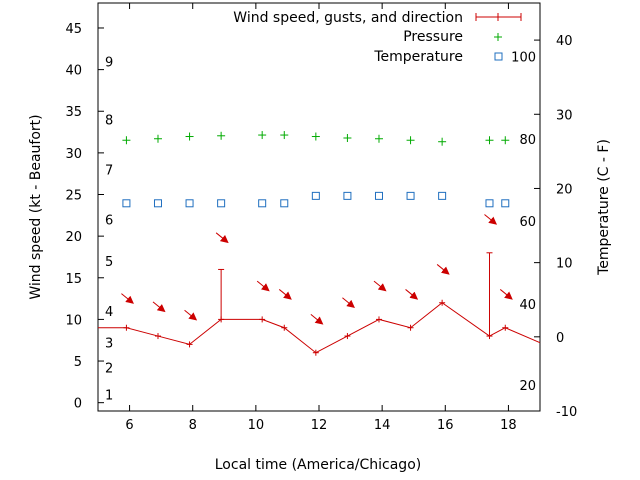 The height and width of the screenshot is (480, 640). Describe the element at coordinates (36, 206) in the screenshot. I see `y-axis-left-label: Wind speed (kt - Beaufort)` at that location.